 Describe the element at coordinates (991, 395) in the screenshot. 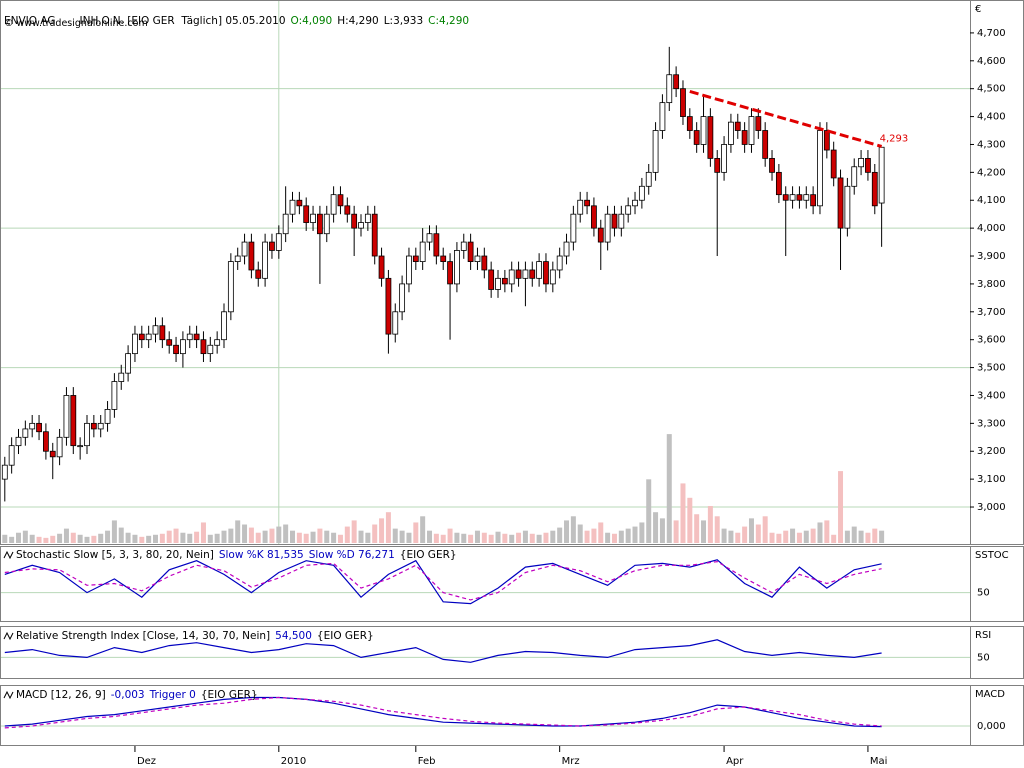

I see `y-tick-label: 3,400` at that location.